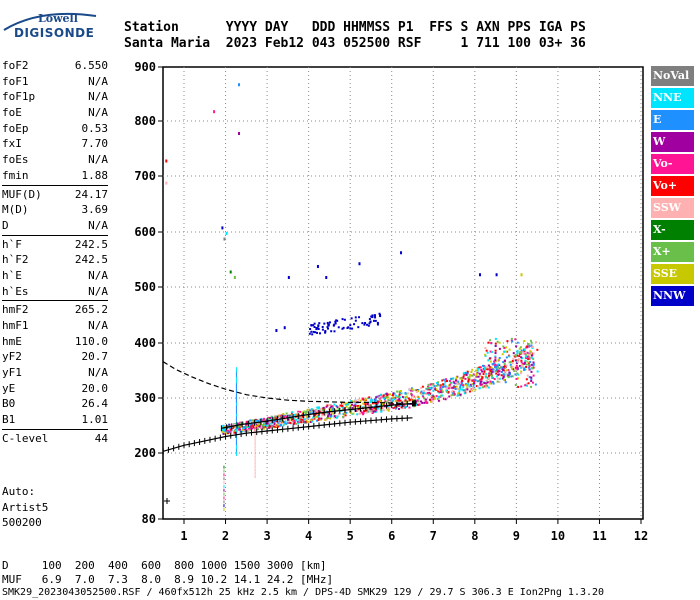 Image resolution: width=700 pixels, height=600 pixels. What do you see at coordinates (22, 194) in the screenshot?
I see `param-key: MUF(D)` at bounding box center [22, 194].